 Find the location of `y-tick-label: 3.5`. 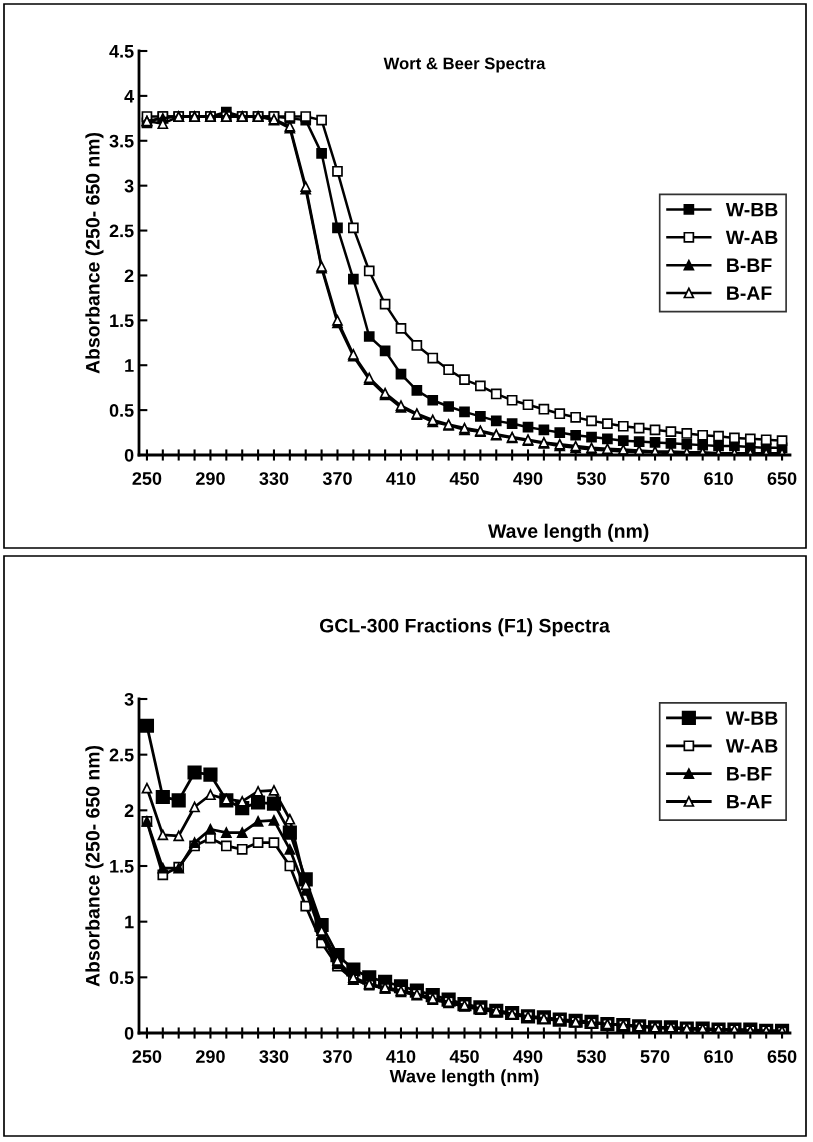

y-tick-label: 3.5 is located at coordinates (121, 141).